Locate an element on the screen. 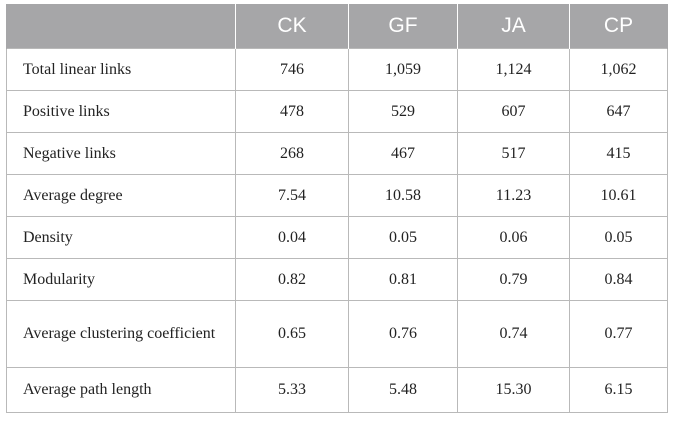 The image size is (673, 424). cell-value: 467 is located at coordinates (403, 153).